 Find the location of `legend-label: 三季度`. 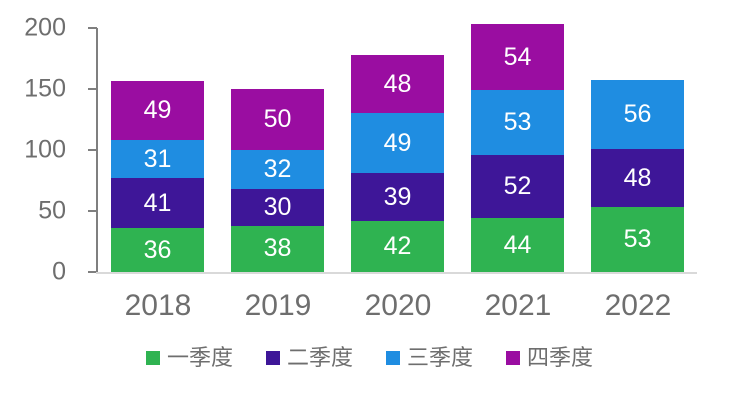

legend-label: 三季度 is located at coordinates (440, 357).